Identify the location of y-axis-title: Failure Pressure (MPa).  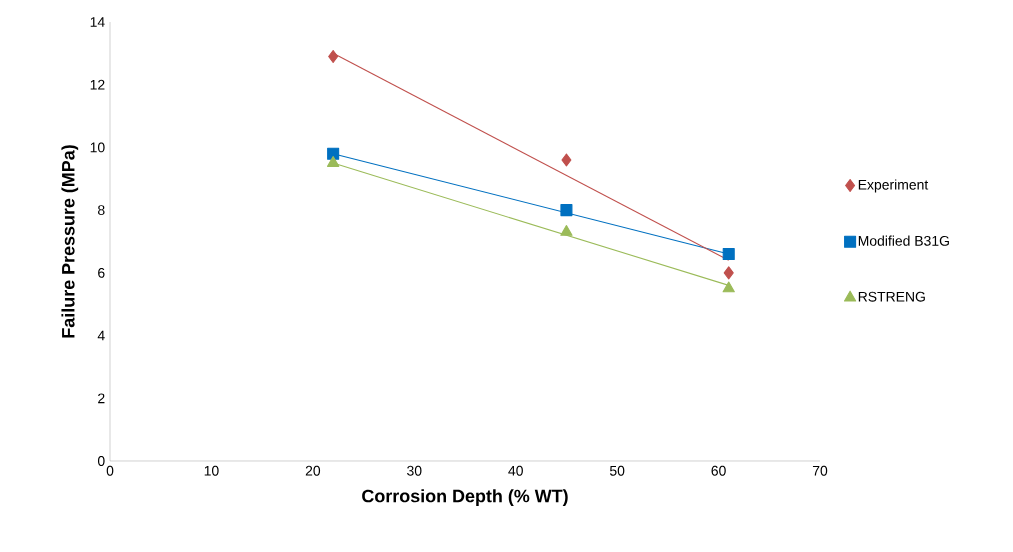
(70, 241).